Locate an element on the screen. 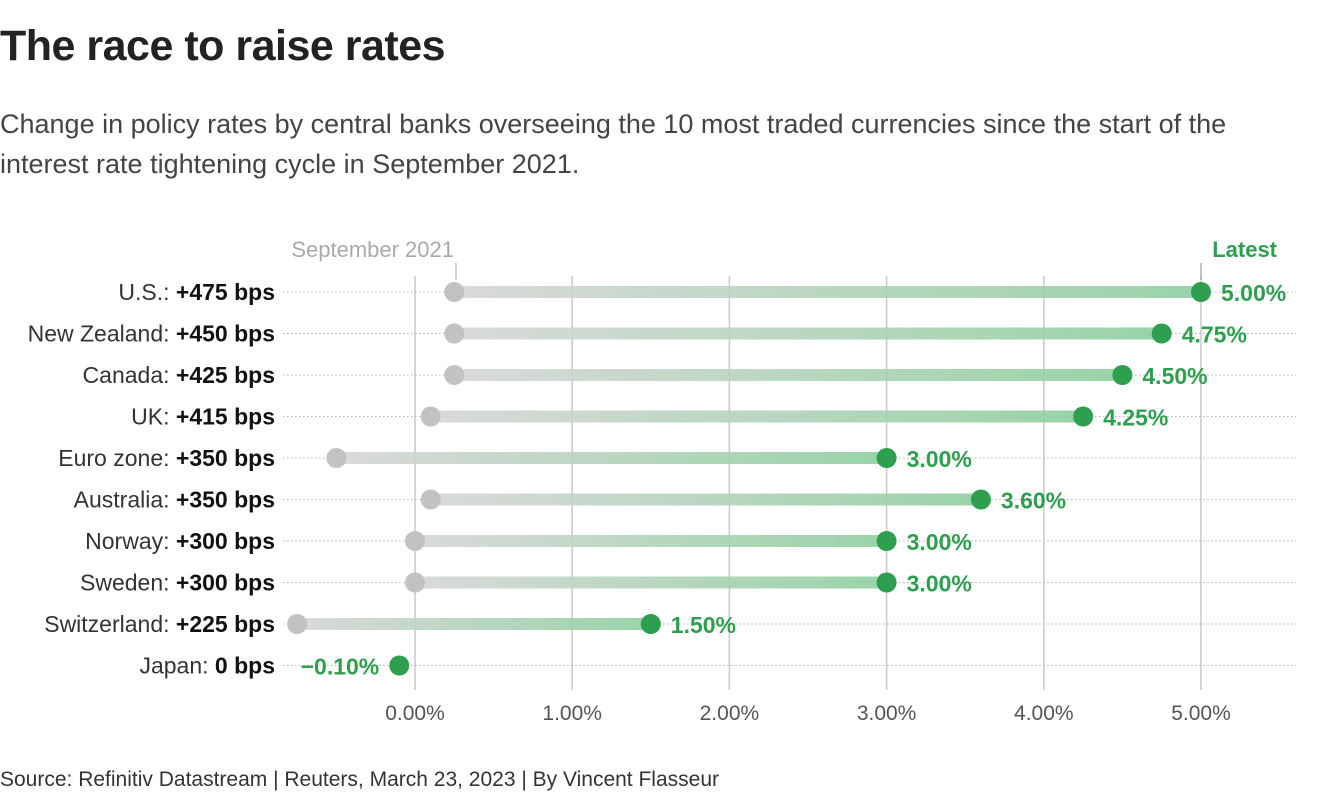  row-canada: Canada: +425 bps 4.50% is located at coordinates (689, 375).